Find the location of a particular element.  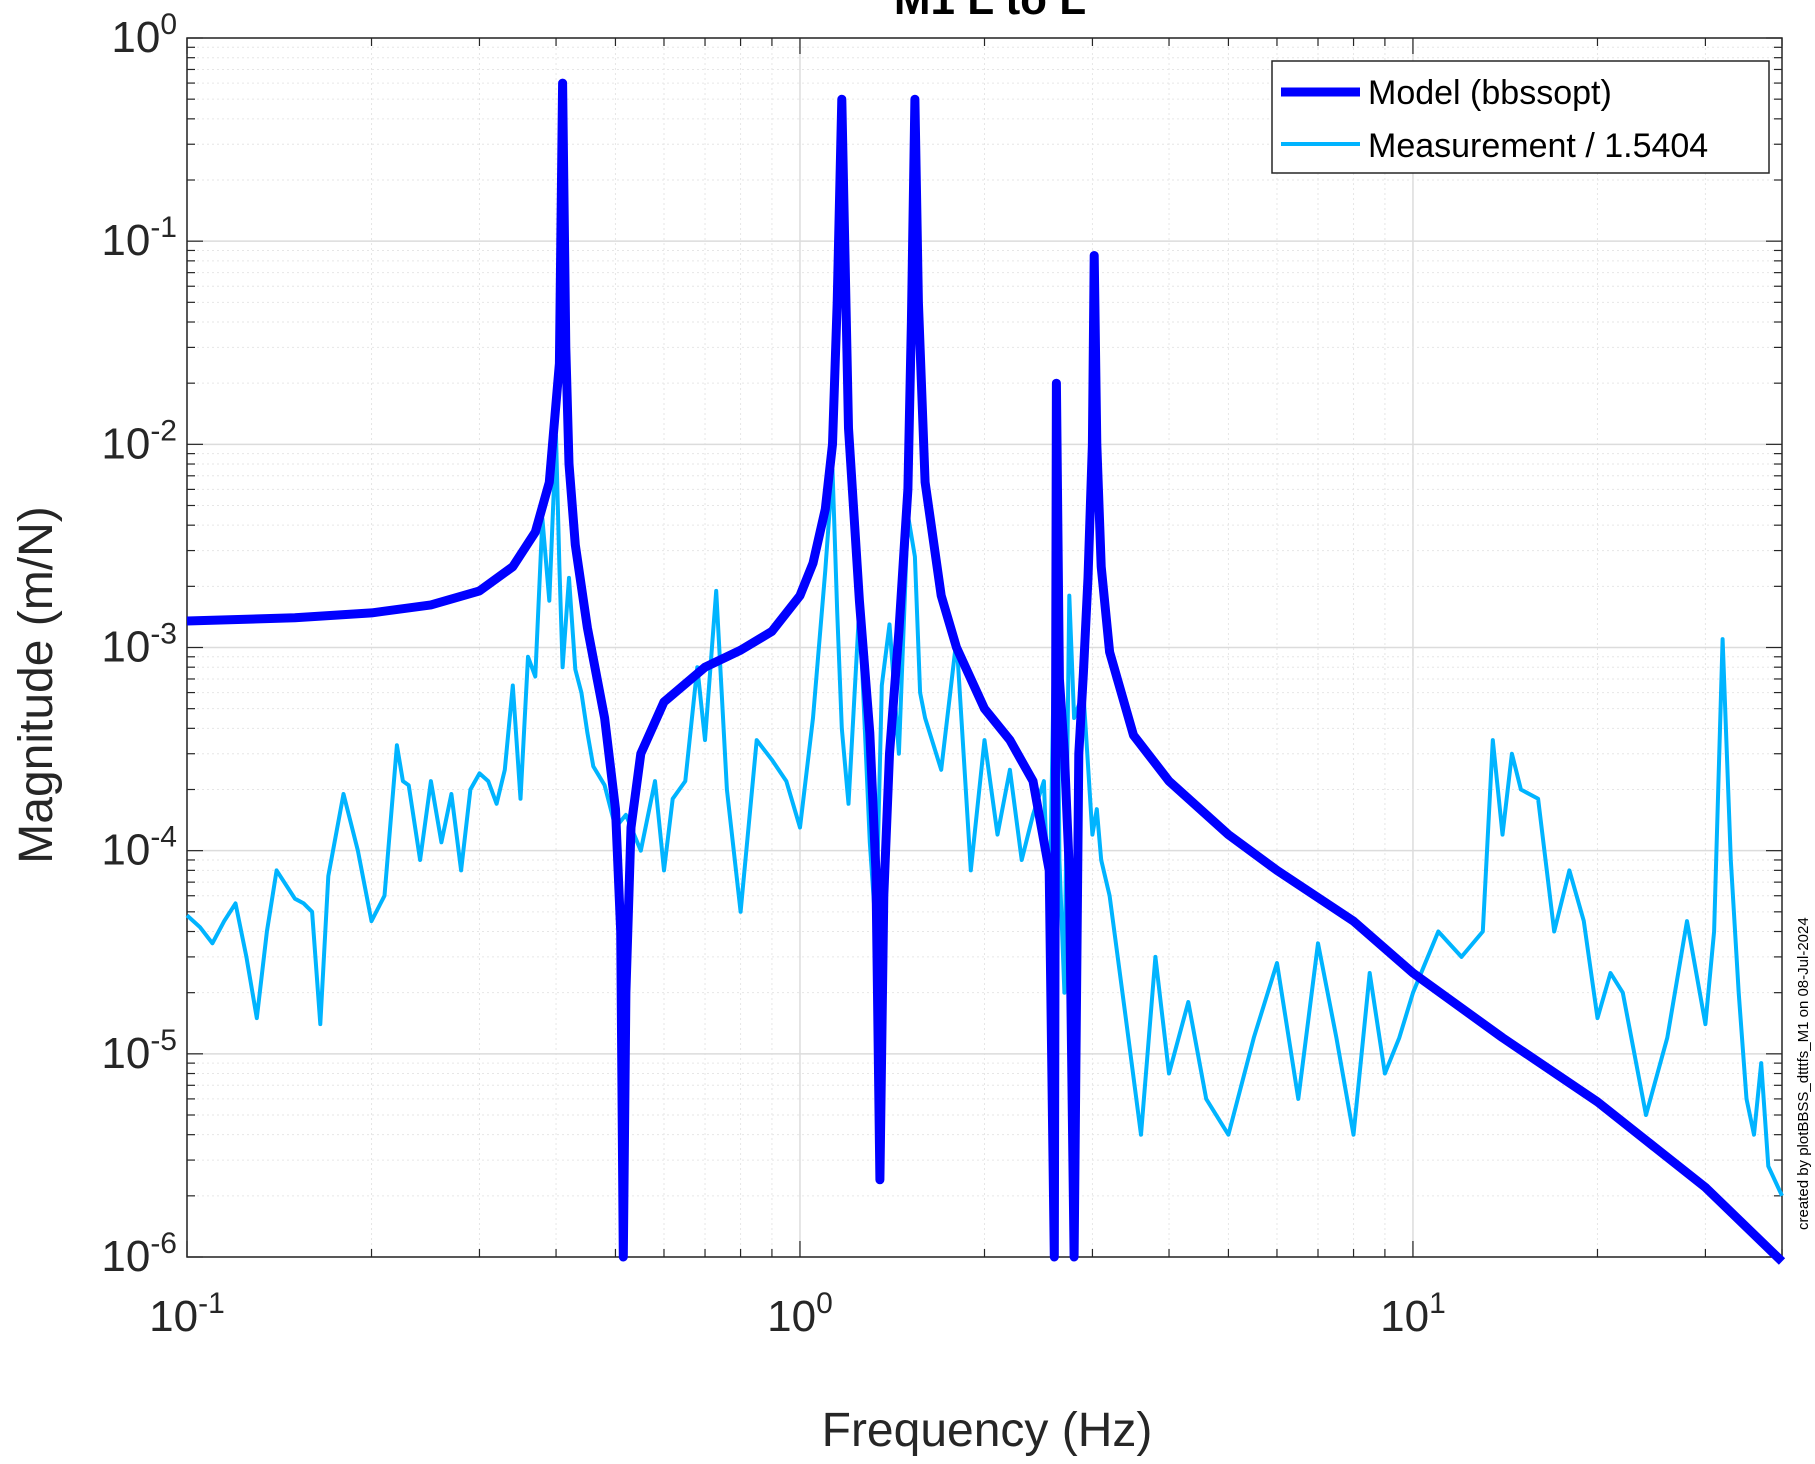

legend-label-model: Model (bbssopt) is located at coordinates (1490, 93).